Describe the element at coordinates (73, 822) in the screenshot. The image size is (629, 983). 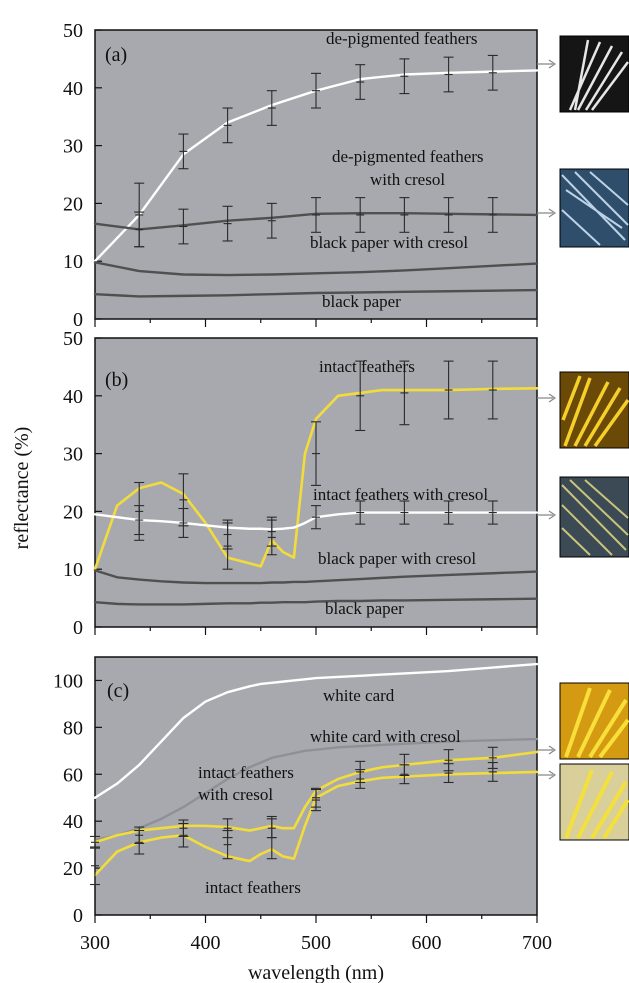
I see `panel-c-ytick-label: 40` at that location.